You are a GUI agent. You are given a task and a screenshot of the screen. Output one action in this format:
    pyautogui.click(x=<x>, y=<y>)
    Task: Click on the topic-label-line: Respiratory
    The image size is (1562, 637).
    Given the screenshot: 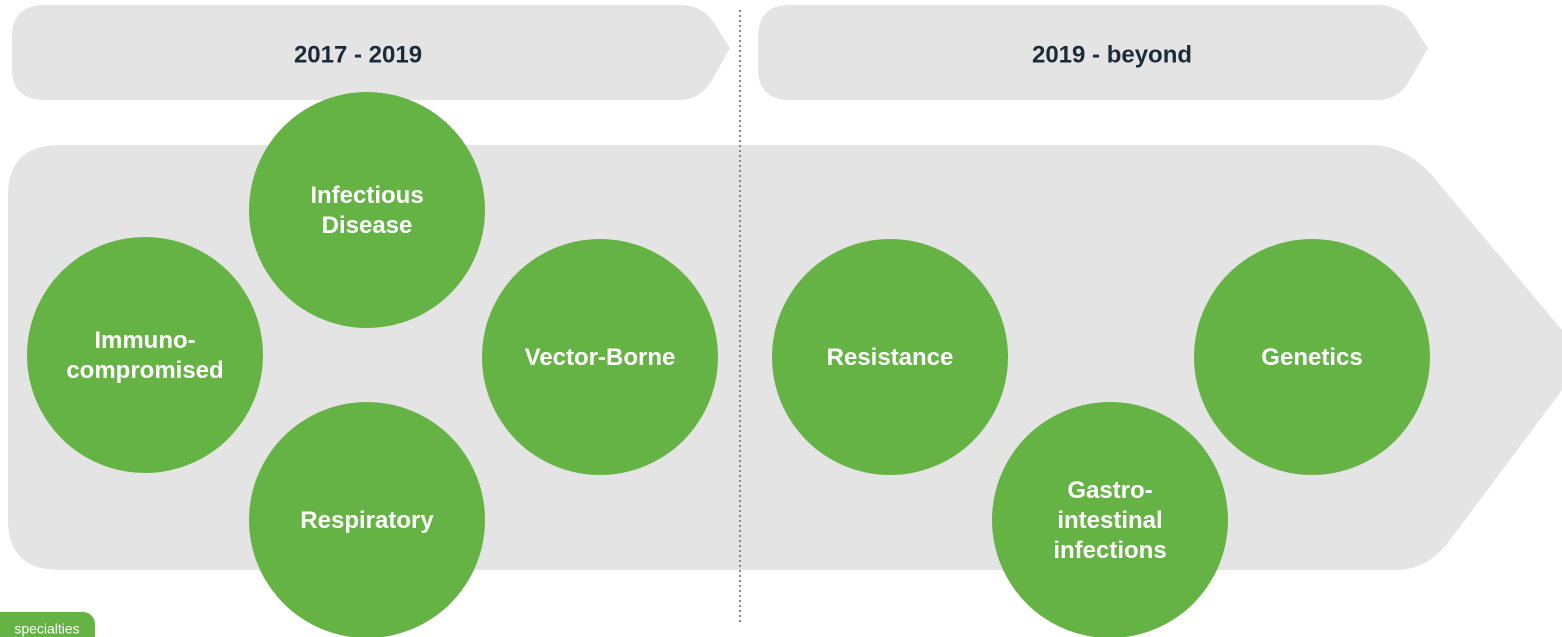 What is the action you would take?
    pyautogui.click(x=367, y=520)
    